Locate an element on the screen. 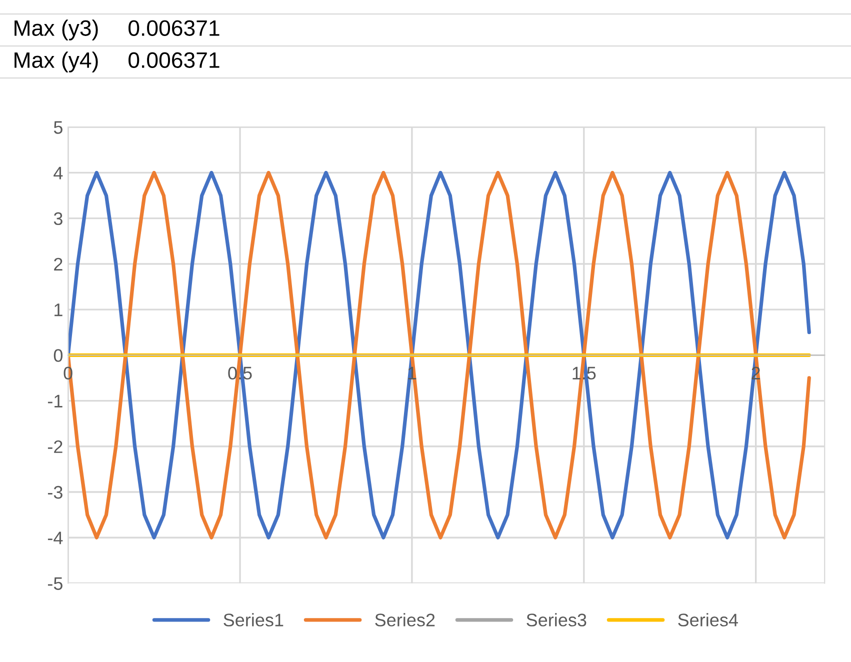 The height and width of the screenshot is (662, 851). y-tick-label: 4 is located at coordinates (58, 173).